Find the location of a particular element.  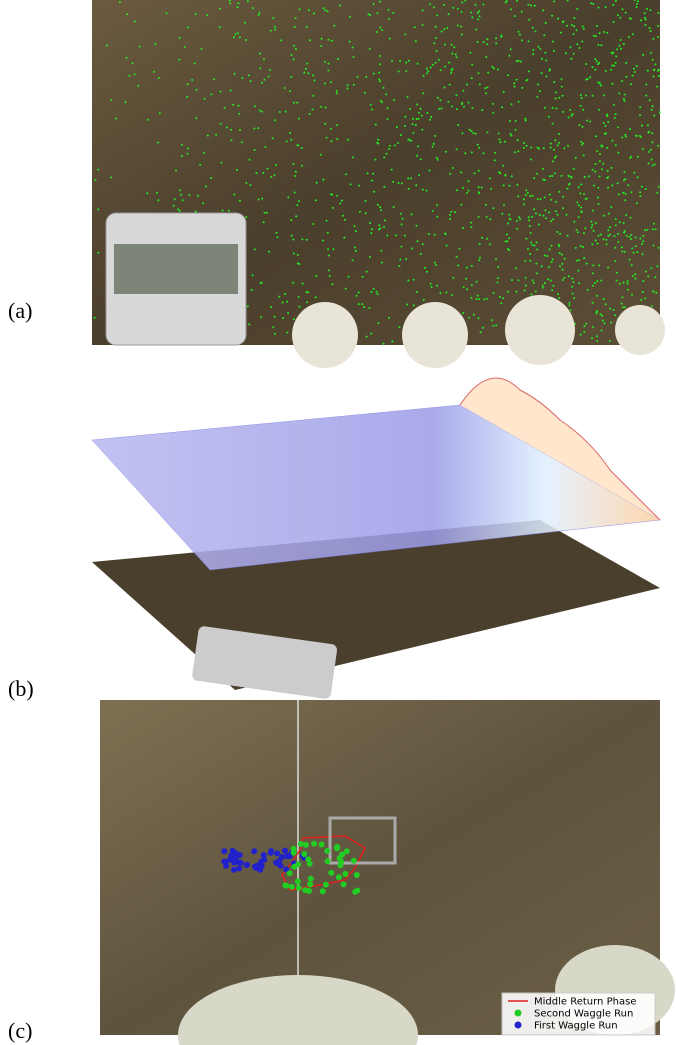

panel-label: (b) is located at coordinates (21, 688).